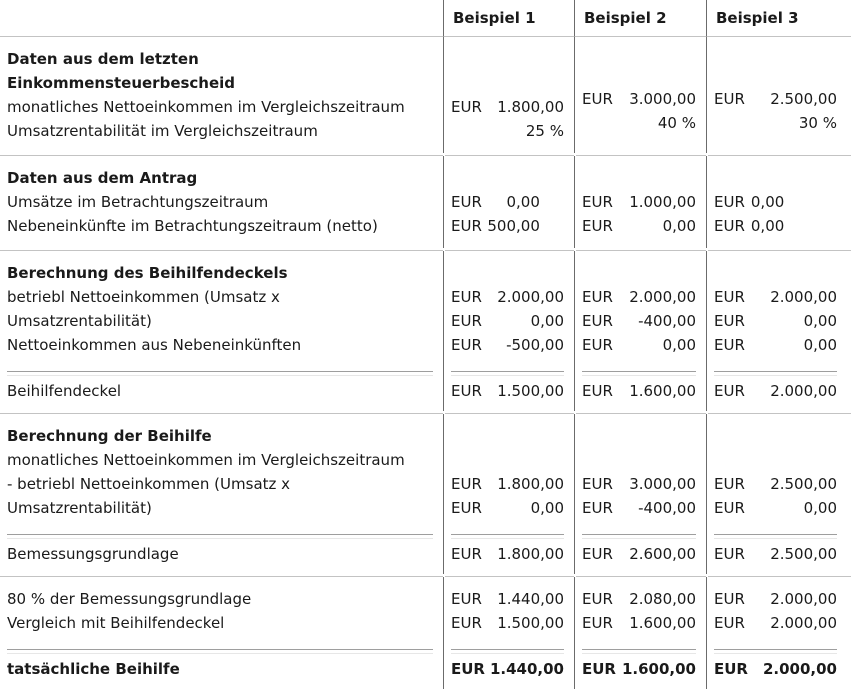 This screenshot has width=851, height=689. Describe the element at coordinates (79, 508) in the screenshot. I see `row-label: Umsatzrentabilität)` at that location.